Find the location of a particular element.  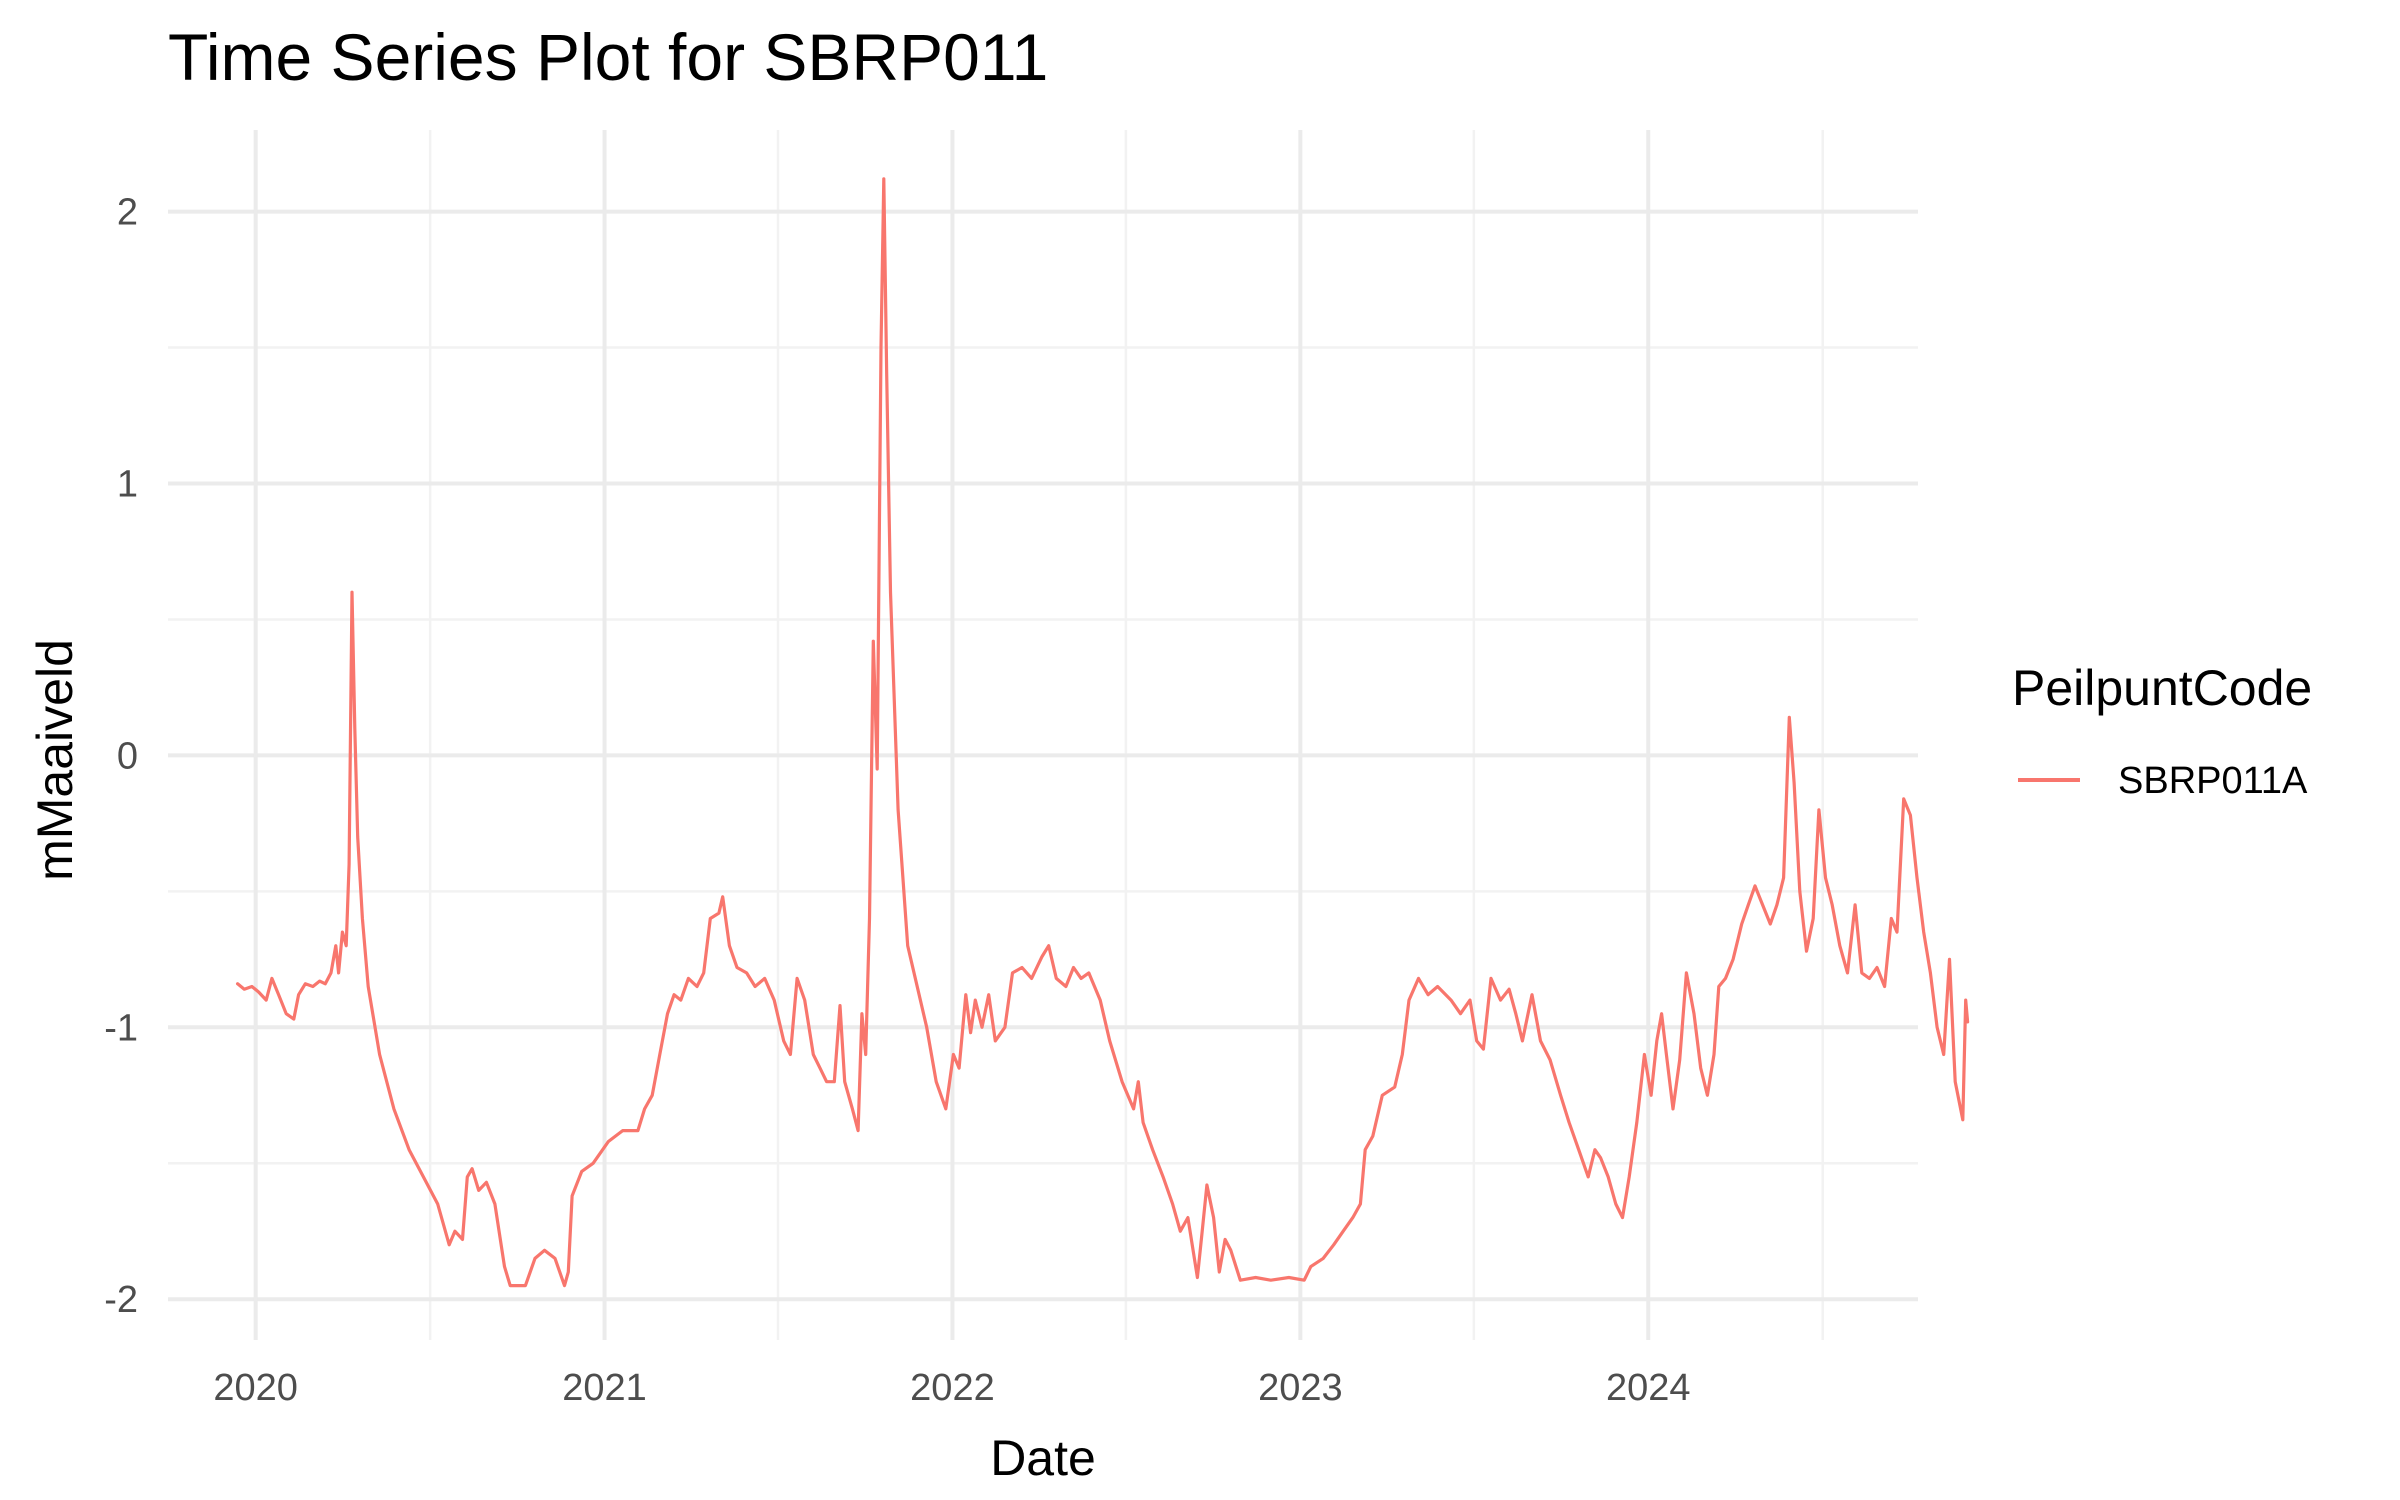

y-tick-label: -2 is located at coordinates (121, 1300).